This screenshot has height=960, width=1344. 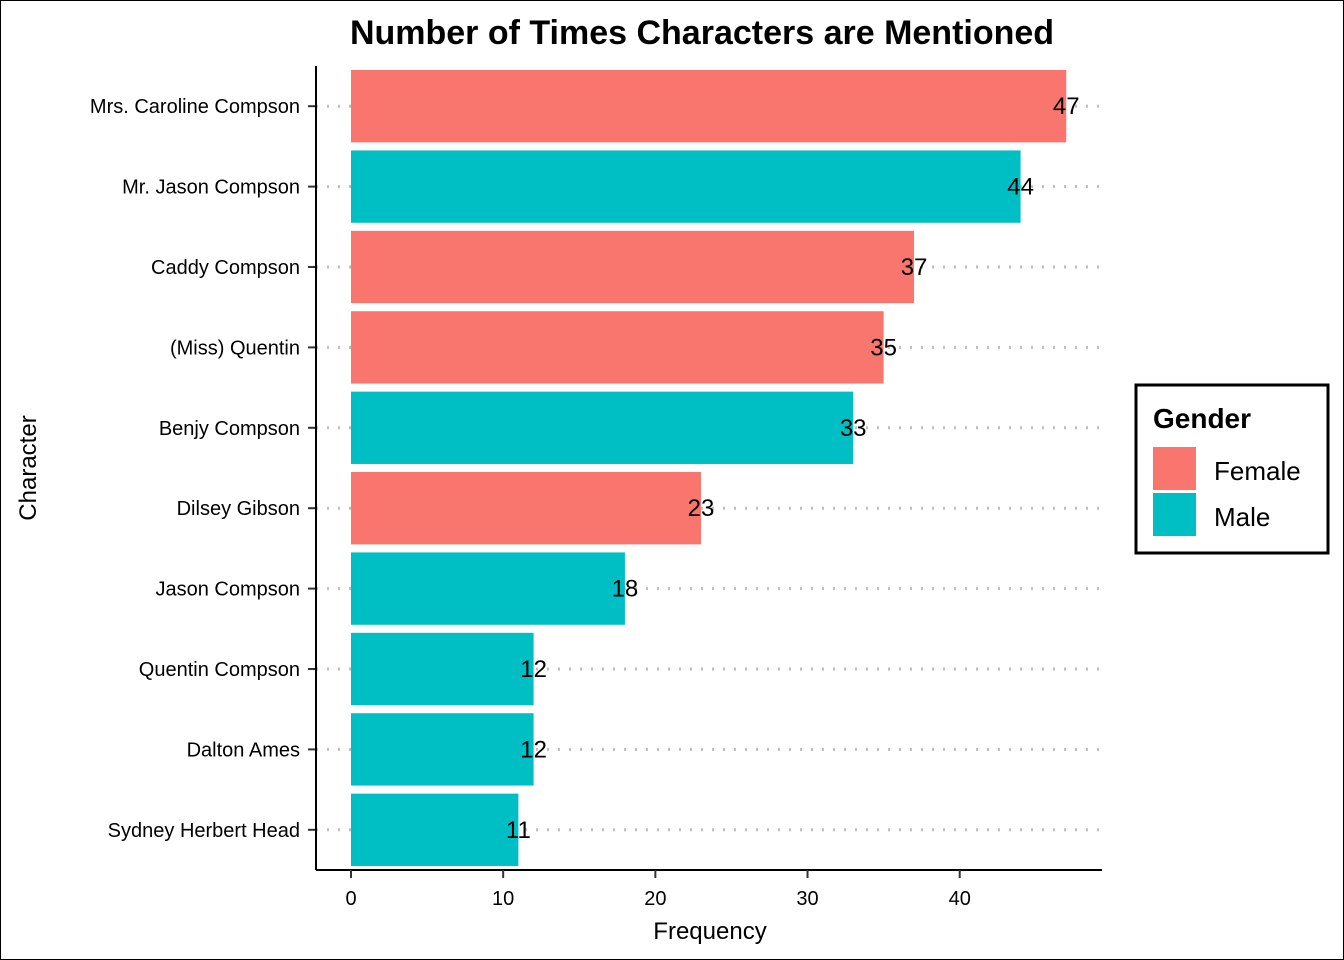 I want to click on y-tick-label: Benjy Compson, so click(x=229, y=429).